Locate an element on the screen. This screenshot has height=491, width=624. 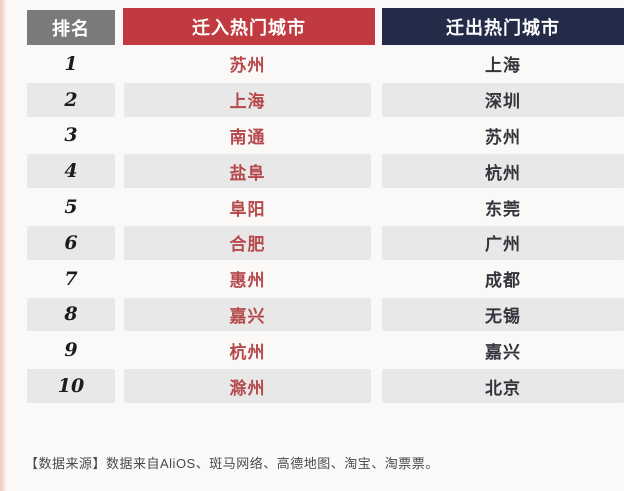
move-in-city-cell: 苏州 is located at coordinates (247, 66).